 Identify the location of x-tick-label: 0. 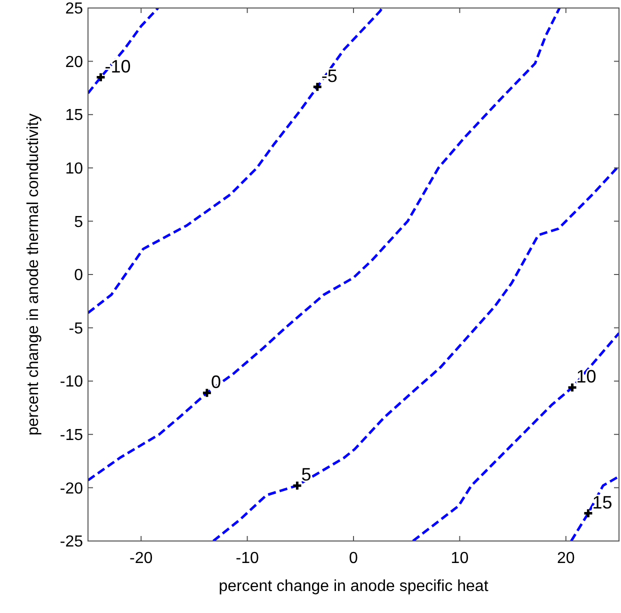
(353, 558).